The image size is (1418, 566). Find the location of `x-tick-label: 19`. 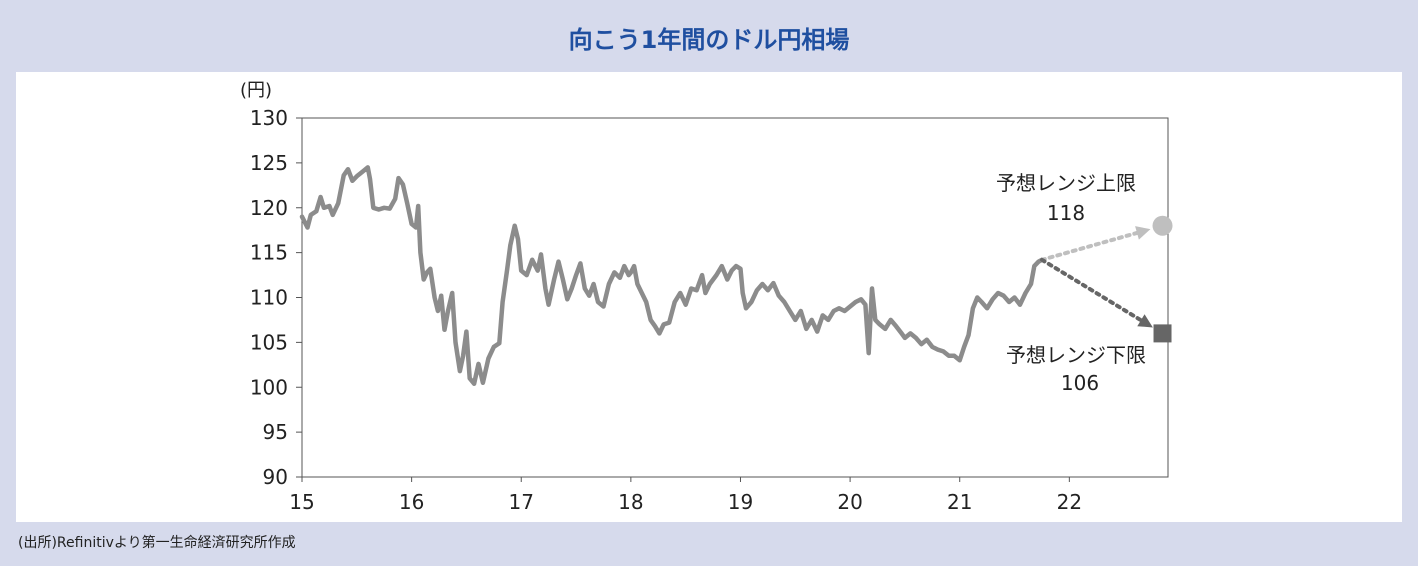

x-tick-label: 19 is located at coordinates (740, 502).